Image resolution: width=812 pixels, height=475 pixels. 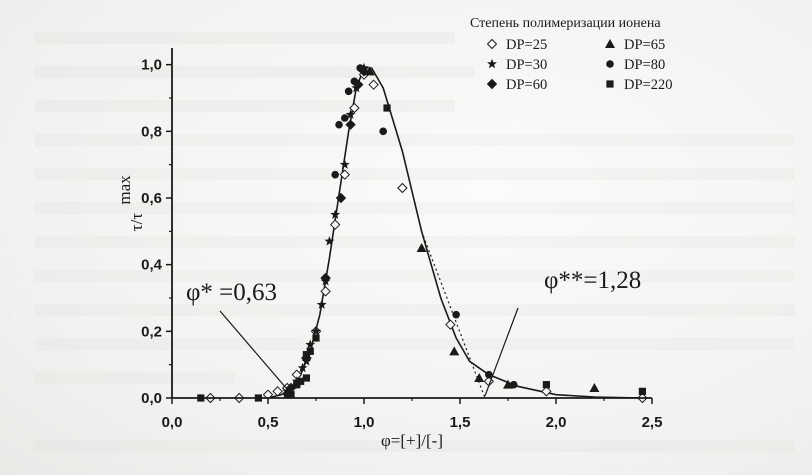 I want to click on x-tick-label: 1,0, so click(x=364, y=422).